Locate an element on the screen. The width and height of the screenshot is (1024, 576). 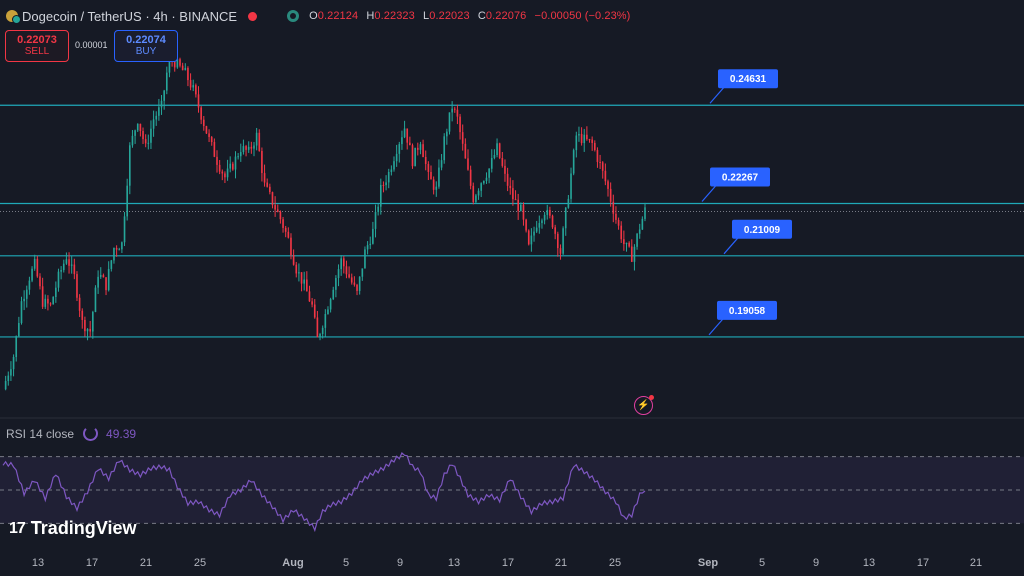
buy-button: 0.22074 BUY is located at coordinates (146, 46).